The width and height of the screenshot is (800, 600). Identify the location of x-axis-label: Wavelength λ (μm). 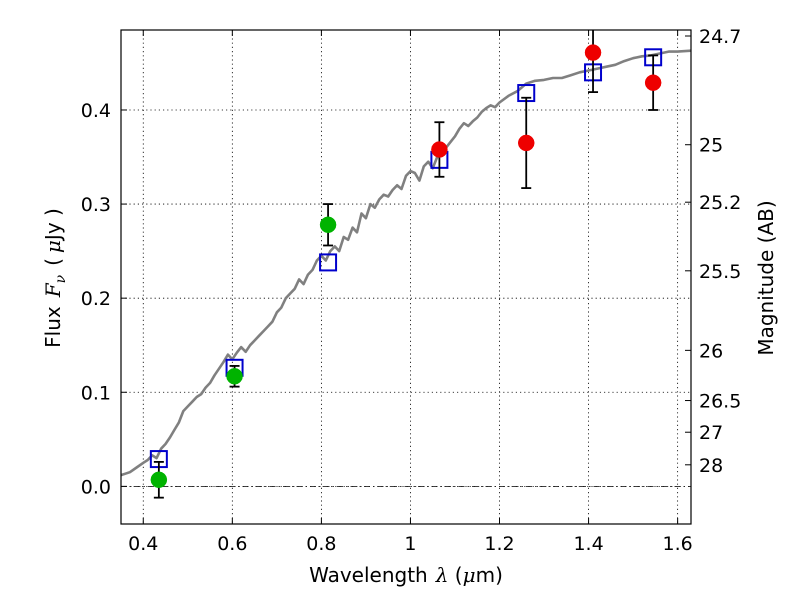
(406, 575).